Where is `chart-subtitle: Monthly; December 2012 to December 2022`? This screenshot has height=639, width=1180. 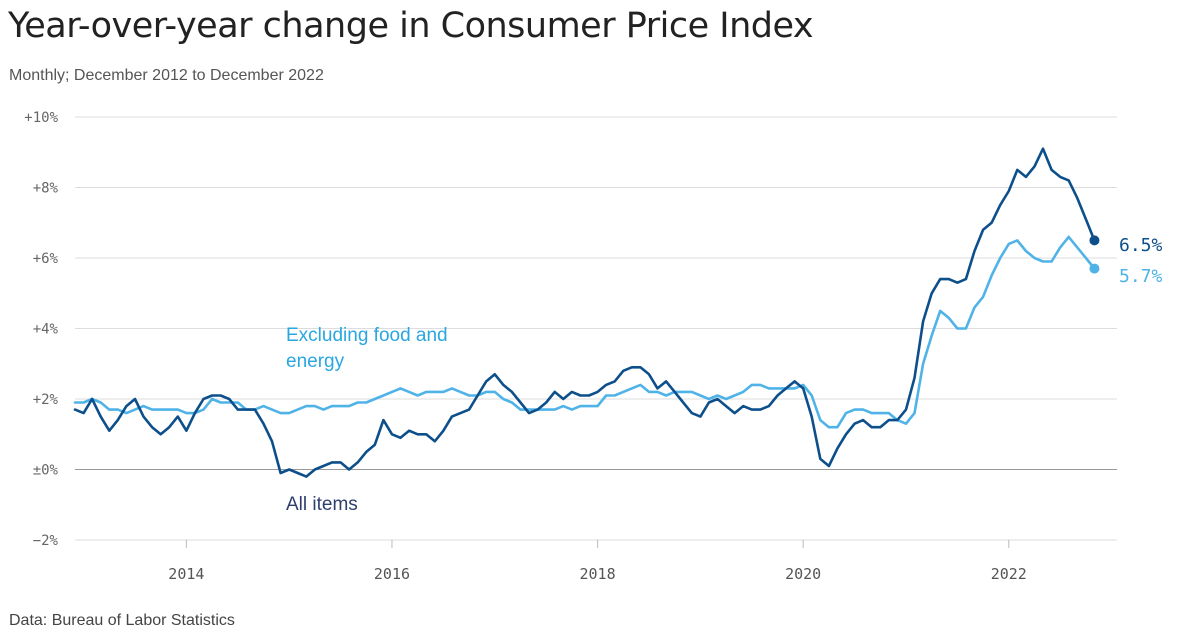
chart-subtitle: Monthly; December 2012 to December 2022 is located at coordinates (166, 75).